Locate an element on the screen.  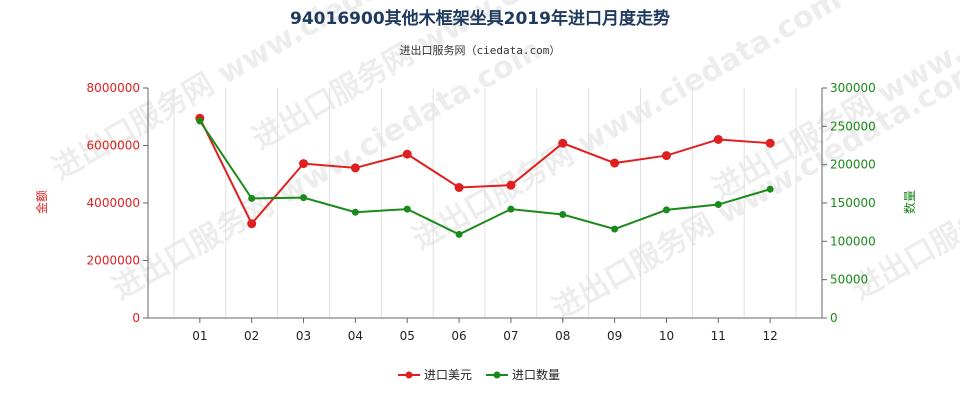
legend-item: 进口美元 is located at coordinates (435, 375).